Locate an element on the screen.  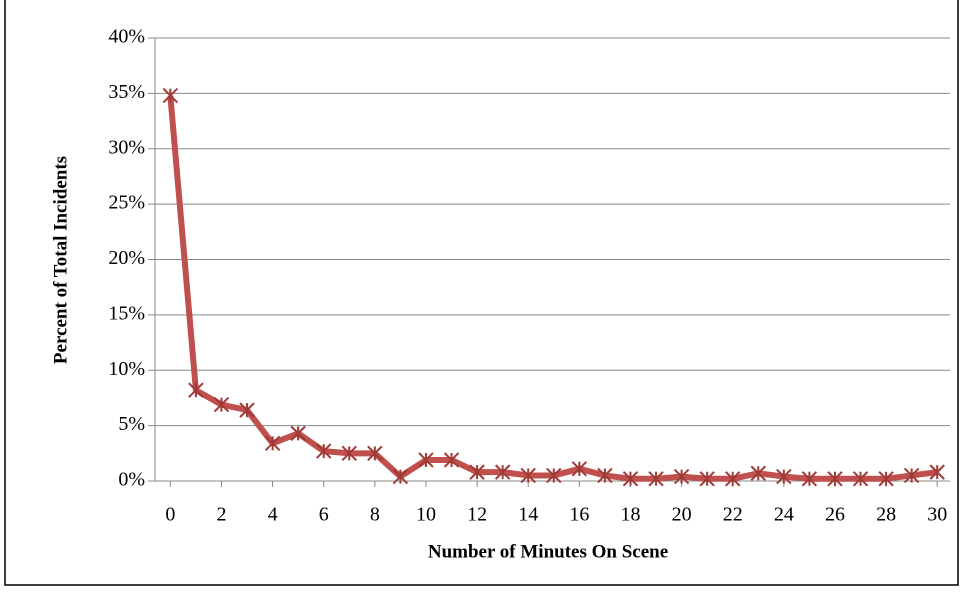
x-tick-label: 26 is located at coordinates (835, 515).